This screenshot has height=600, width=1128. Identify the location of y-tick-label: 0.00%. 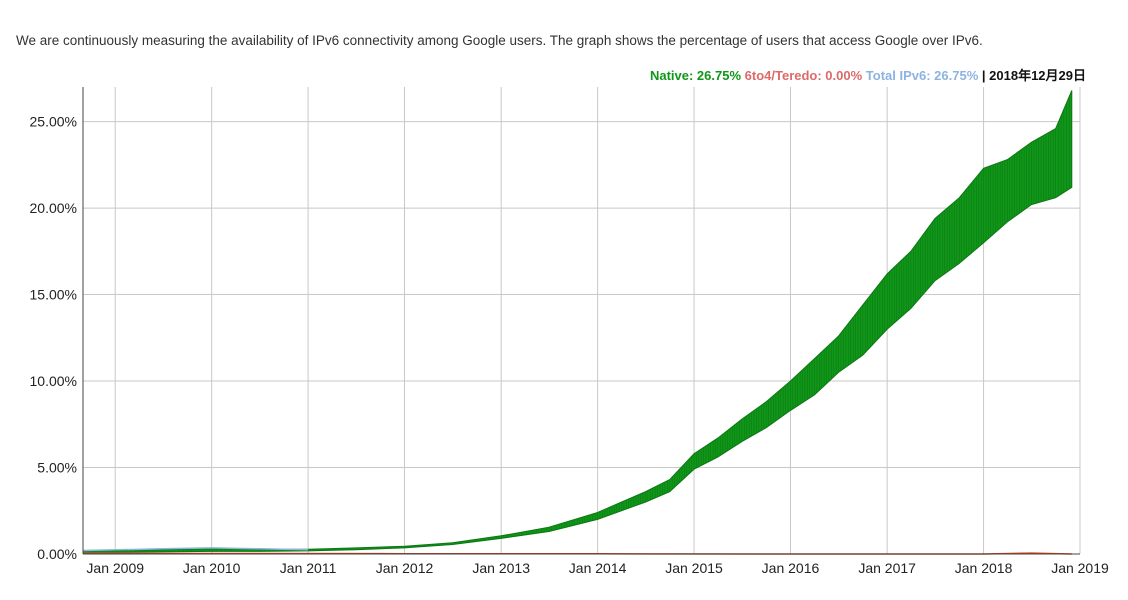
(57, 554).